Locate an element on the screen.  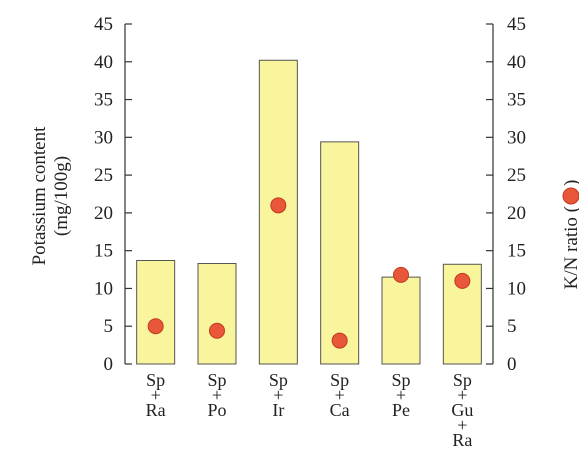
right-tick-label-1: 5 is located at coordinates (512, 326).